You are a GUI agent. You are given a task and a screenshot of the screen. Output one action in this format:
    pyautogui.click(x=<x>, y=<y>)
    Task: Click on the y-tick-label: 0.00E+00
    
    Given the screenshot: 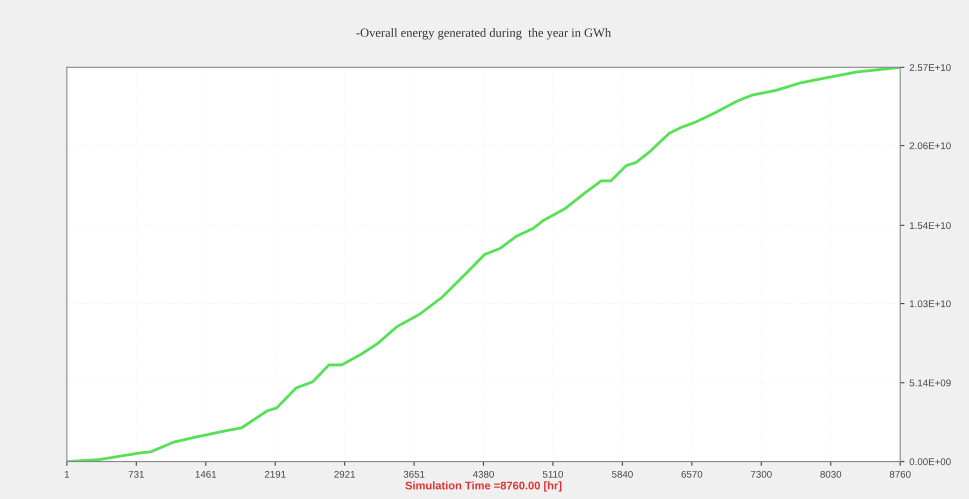 What is the action you would take?
    pyautogui.click(x=930, y=462)
    